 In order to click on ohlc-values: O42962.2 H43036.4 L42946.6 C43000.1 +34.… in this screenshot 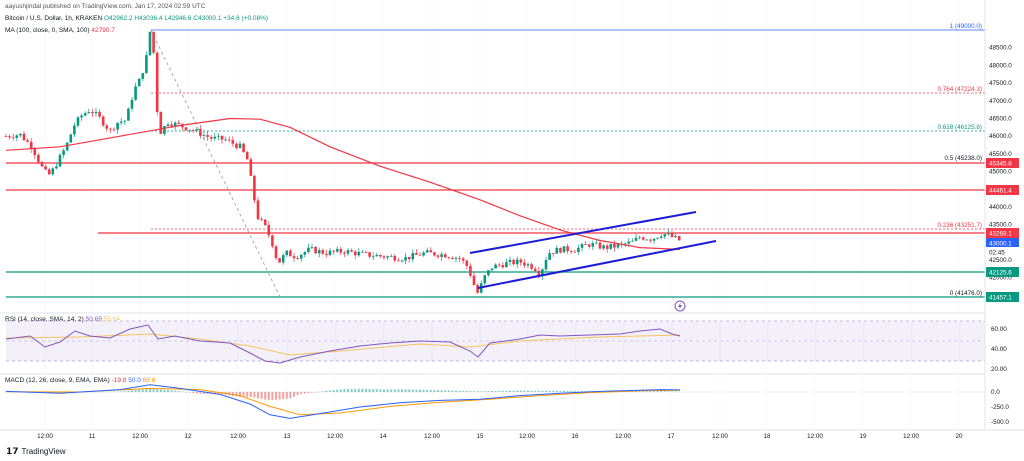, I will do `click(186, 18)`.